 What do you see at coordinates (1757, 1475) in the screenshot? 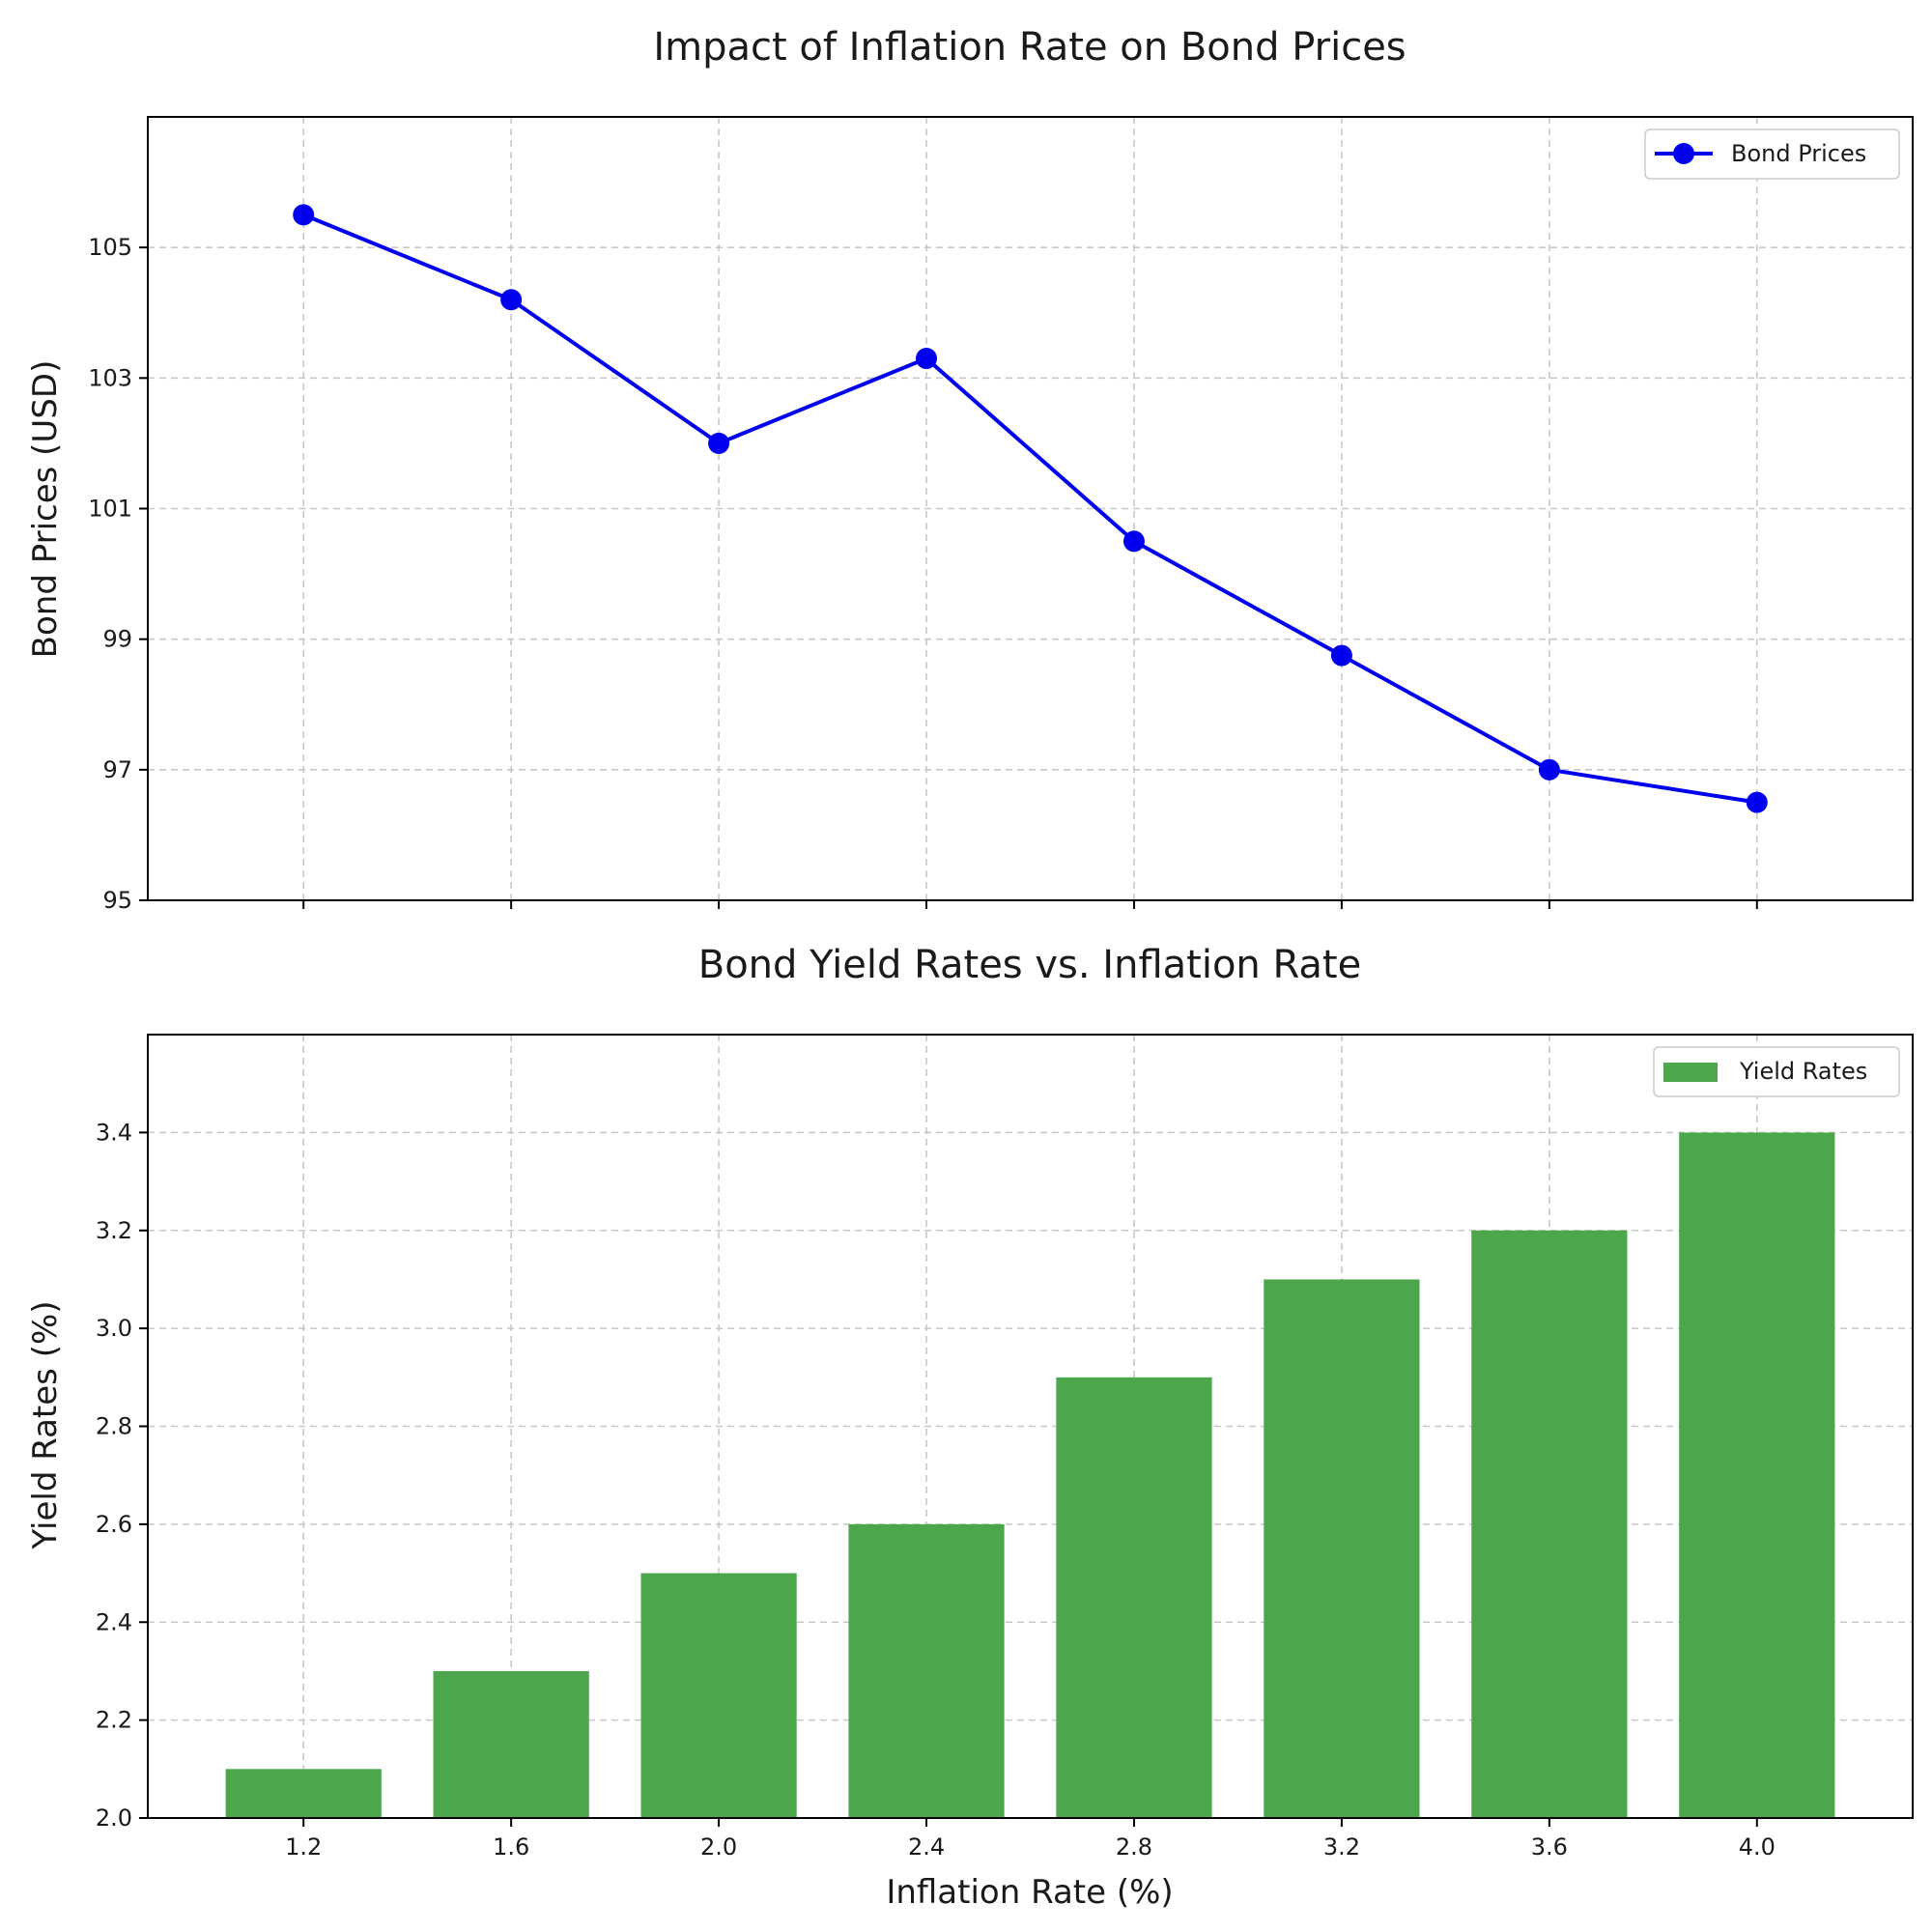
I see `bar-4.0` at bounding box center [1757, 1475].